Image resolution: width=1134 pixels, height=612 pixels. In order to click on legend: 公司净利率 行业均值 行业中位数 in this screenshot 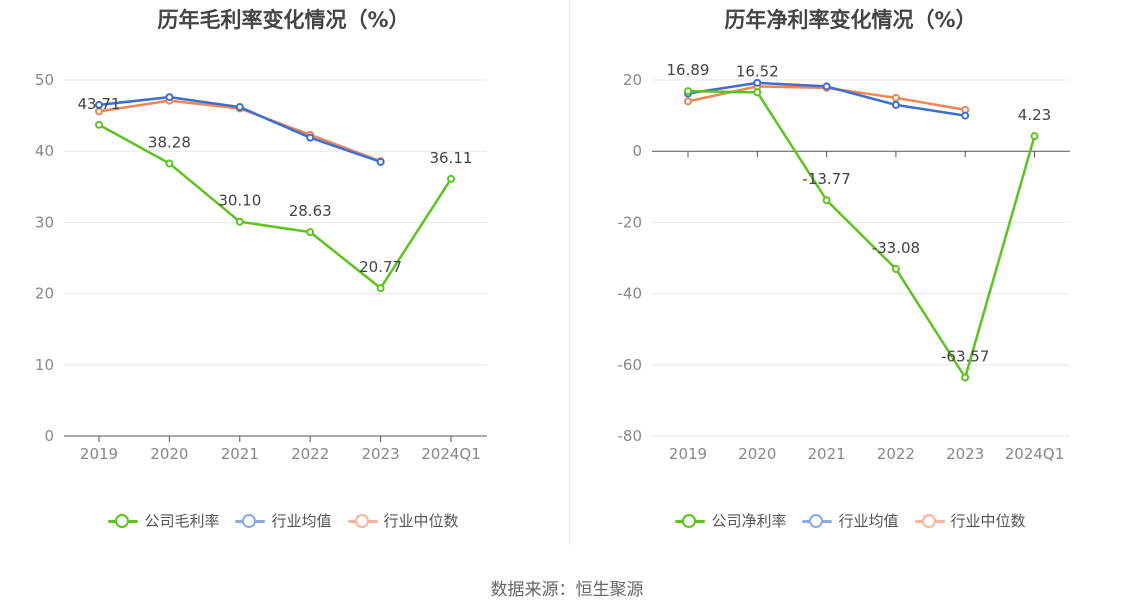, I will do `click(850, 520)`.